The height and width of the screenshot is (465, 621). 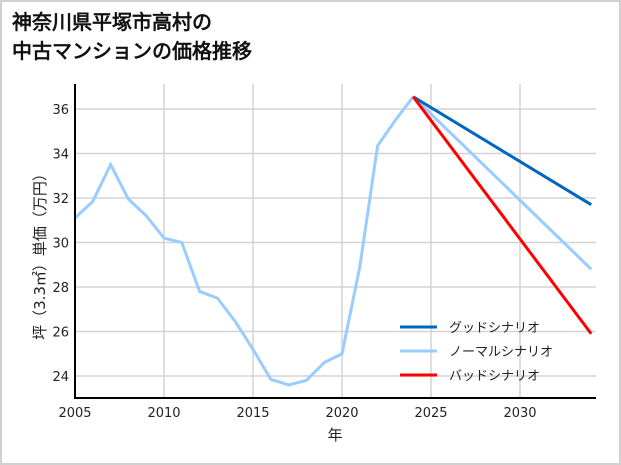 I want to click on x-tick-label: 2015, so click(x=252, y=413).